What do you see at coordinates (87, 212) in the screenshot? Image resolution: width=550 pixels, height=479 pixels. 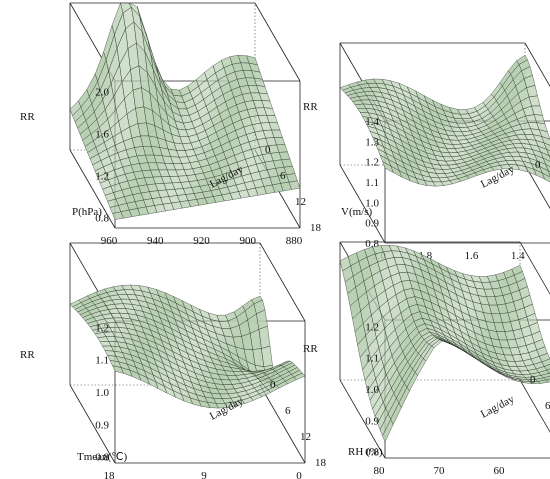 I see `x-axis-title: P(hPa)` at bounding box center [87, 212].